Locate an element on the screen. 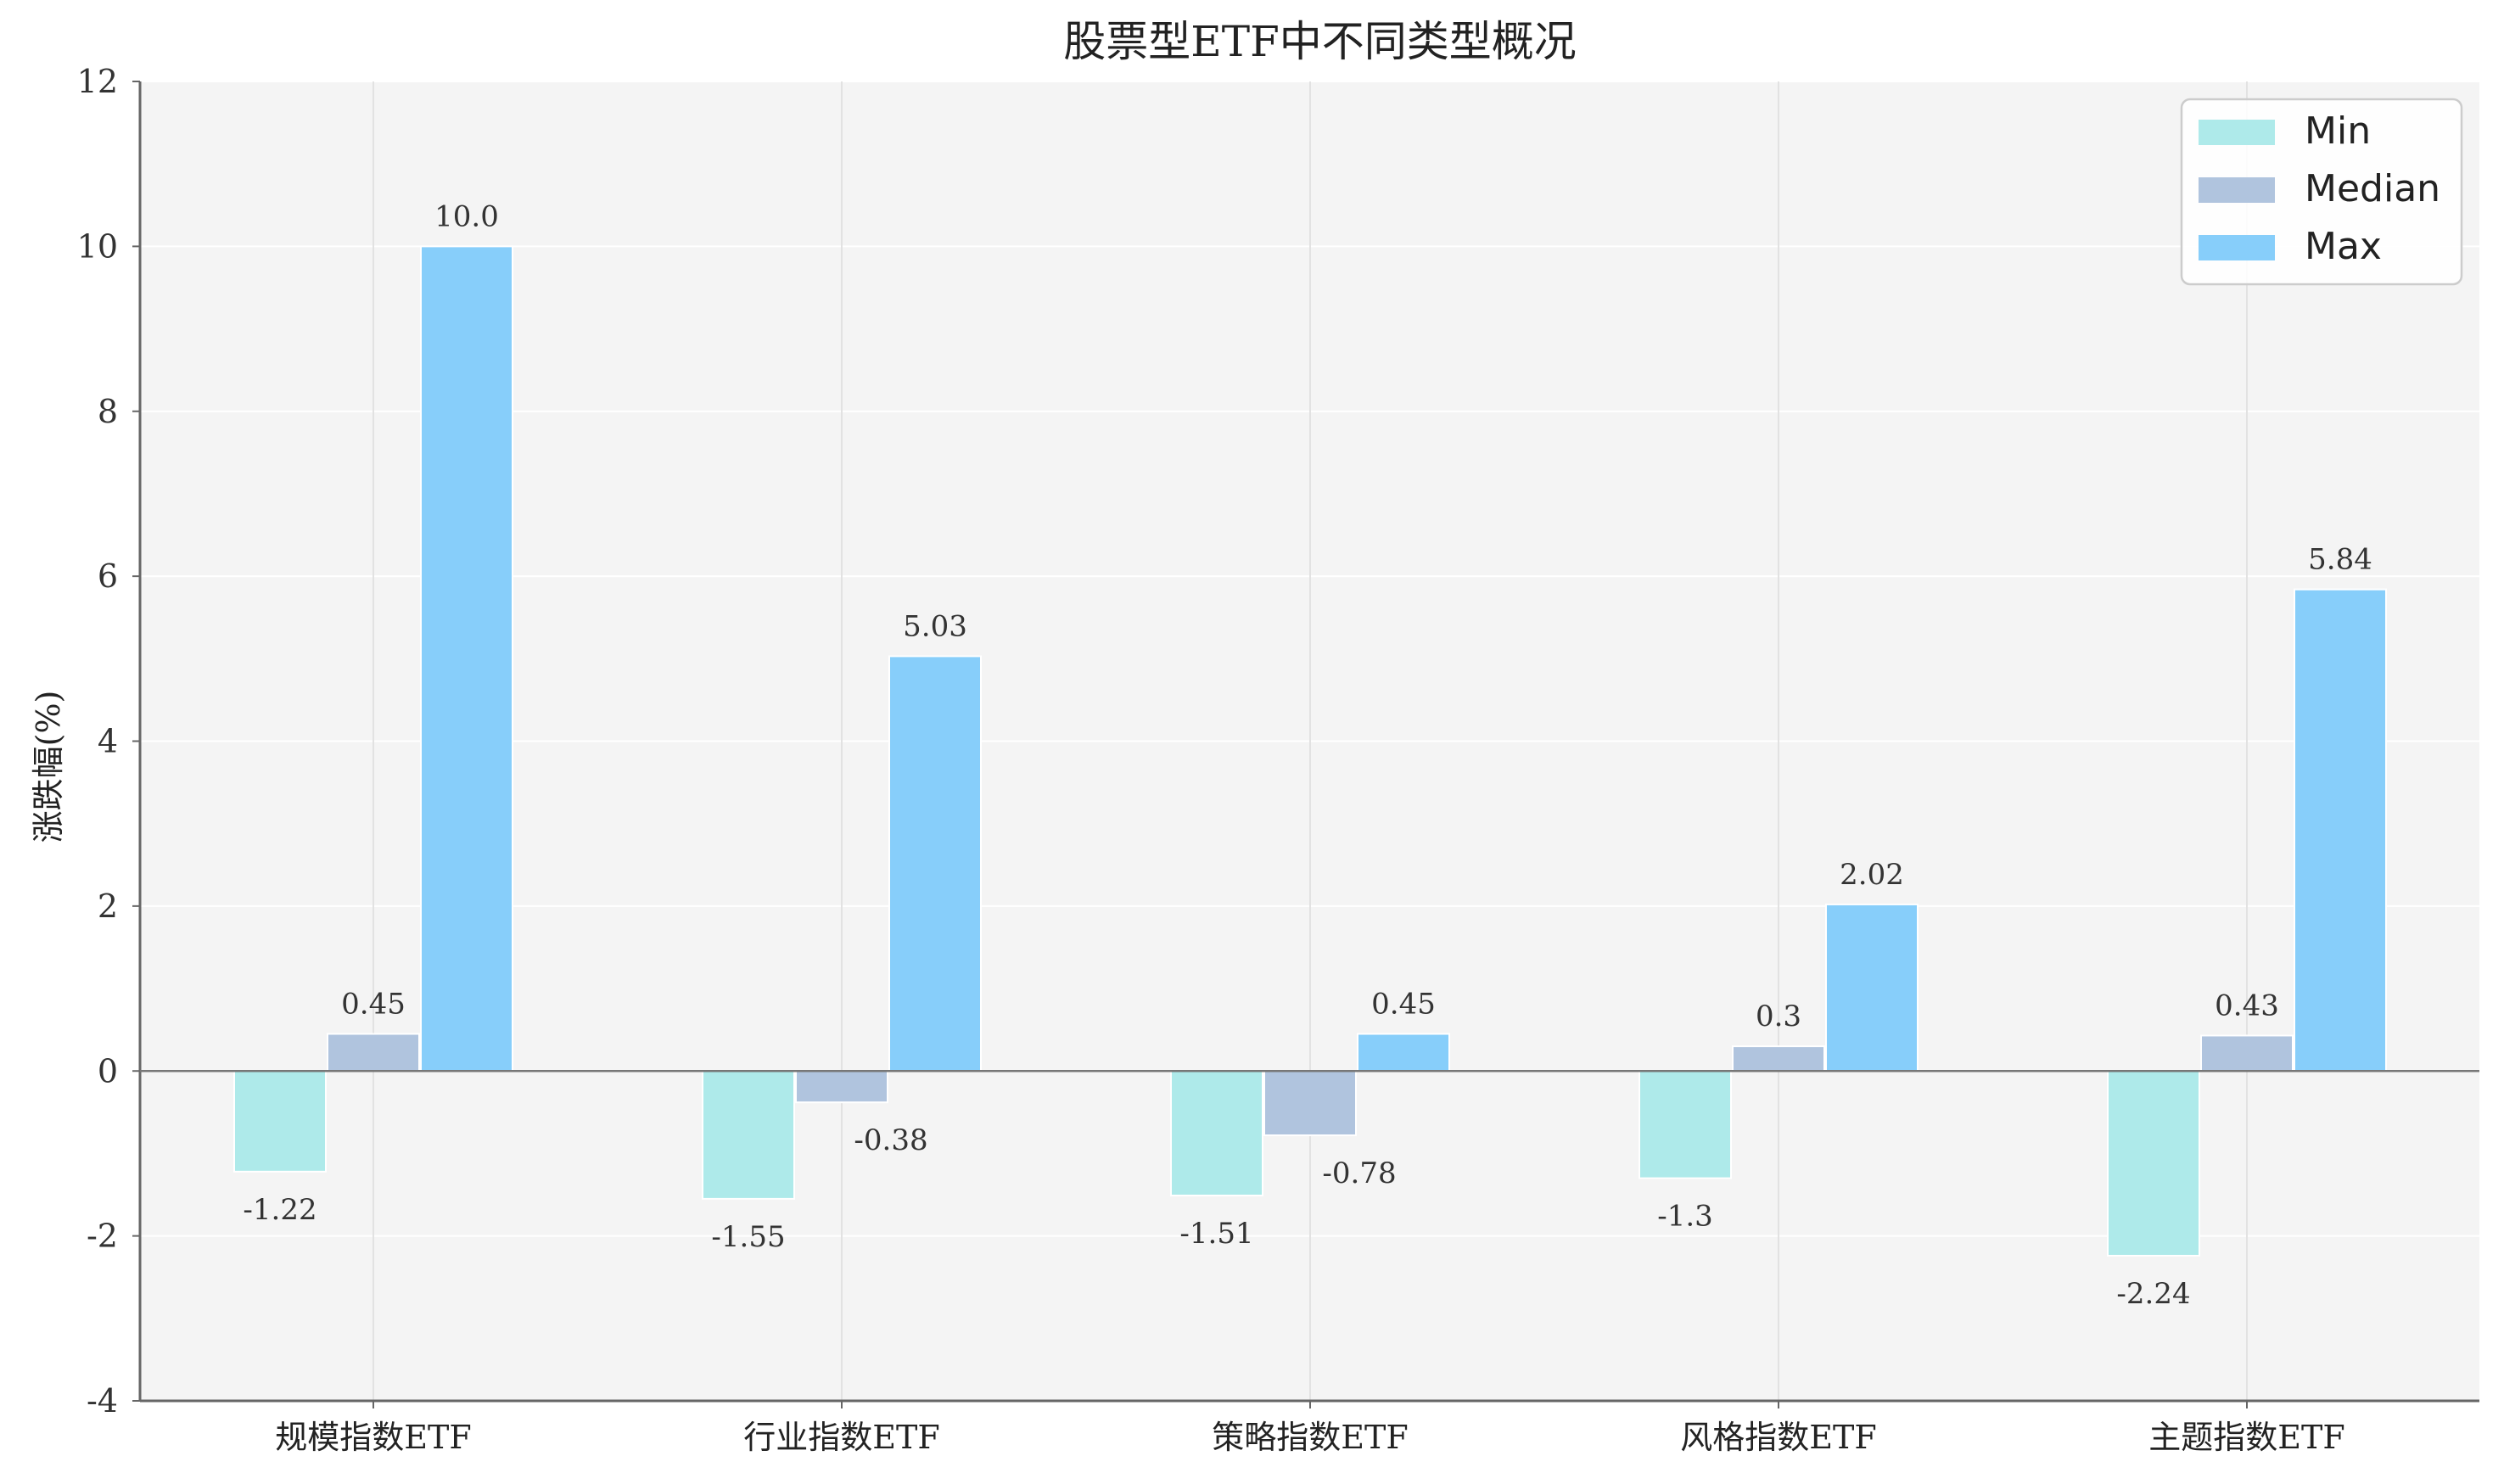  y-axis-label: 涨跌幅(%) is located at coordinates (48, 767).